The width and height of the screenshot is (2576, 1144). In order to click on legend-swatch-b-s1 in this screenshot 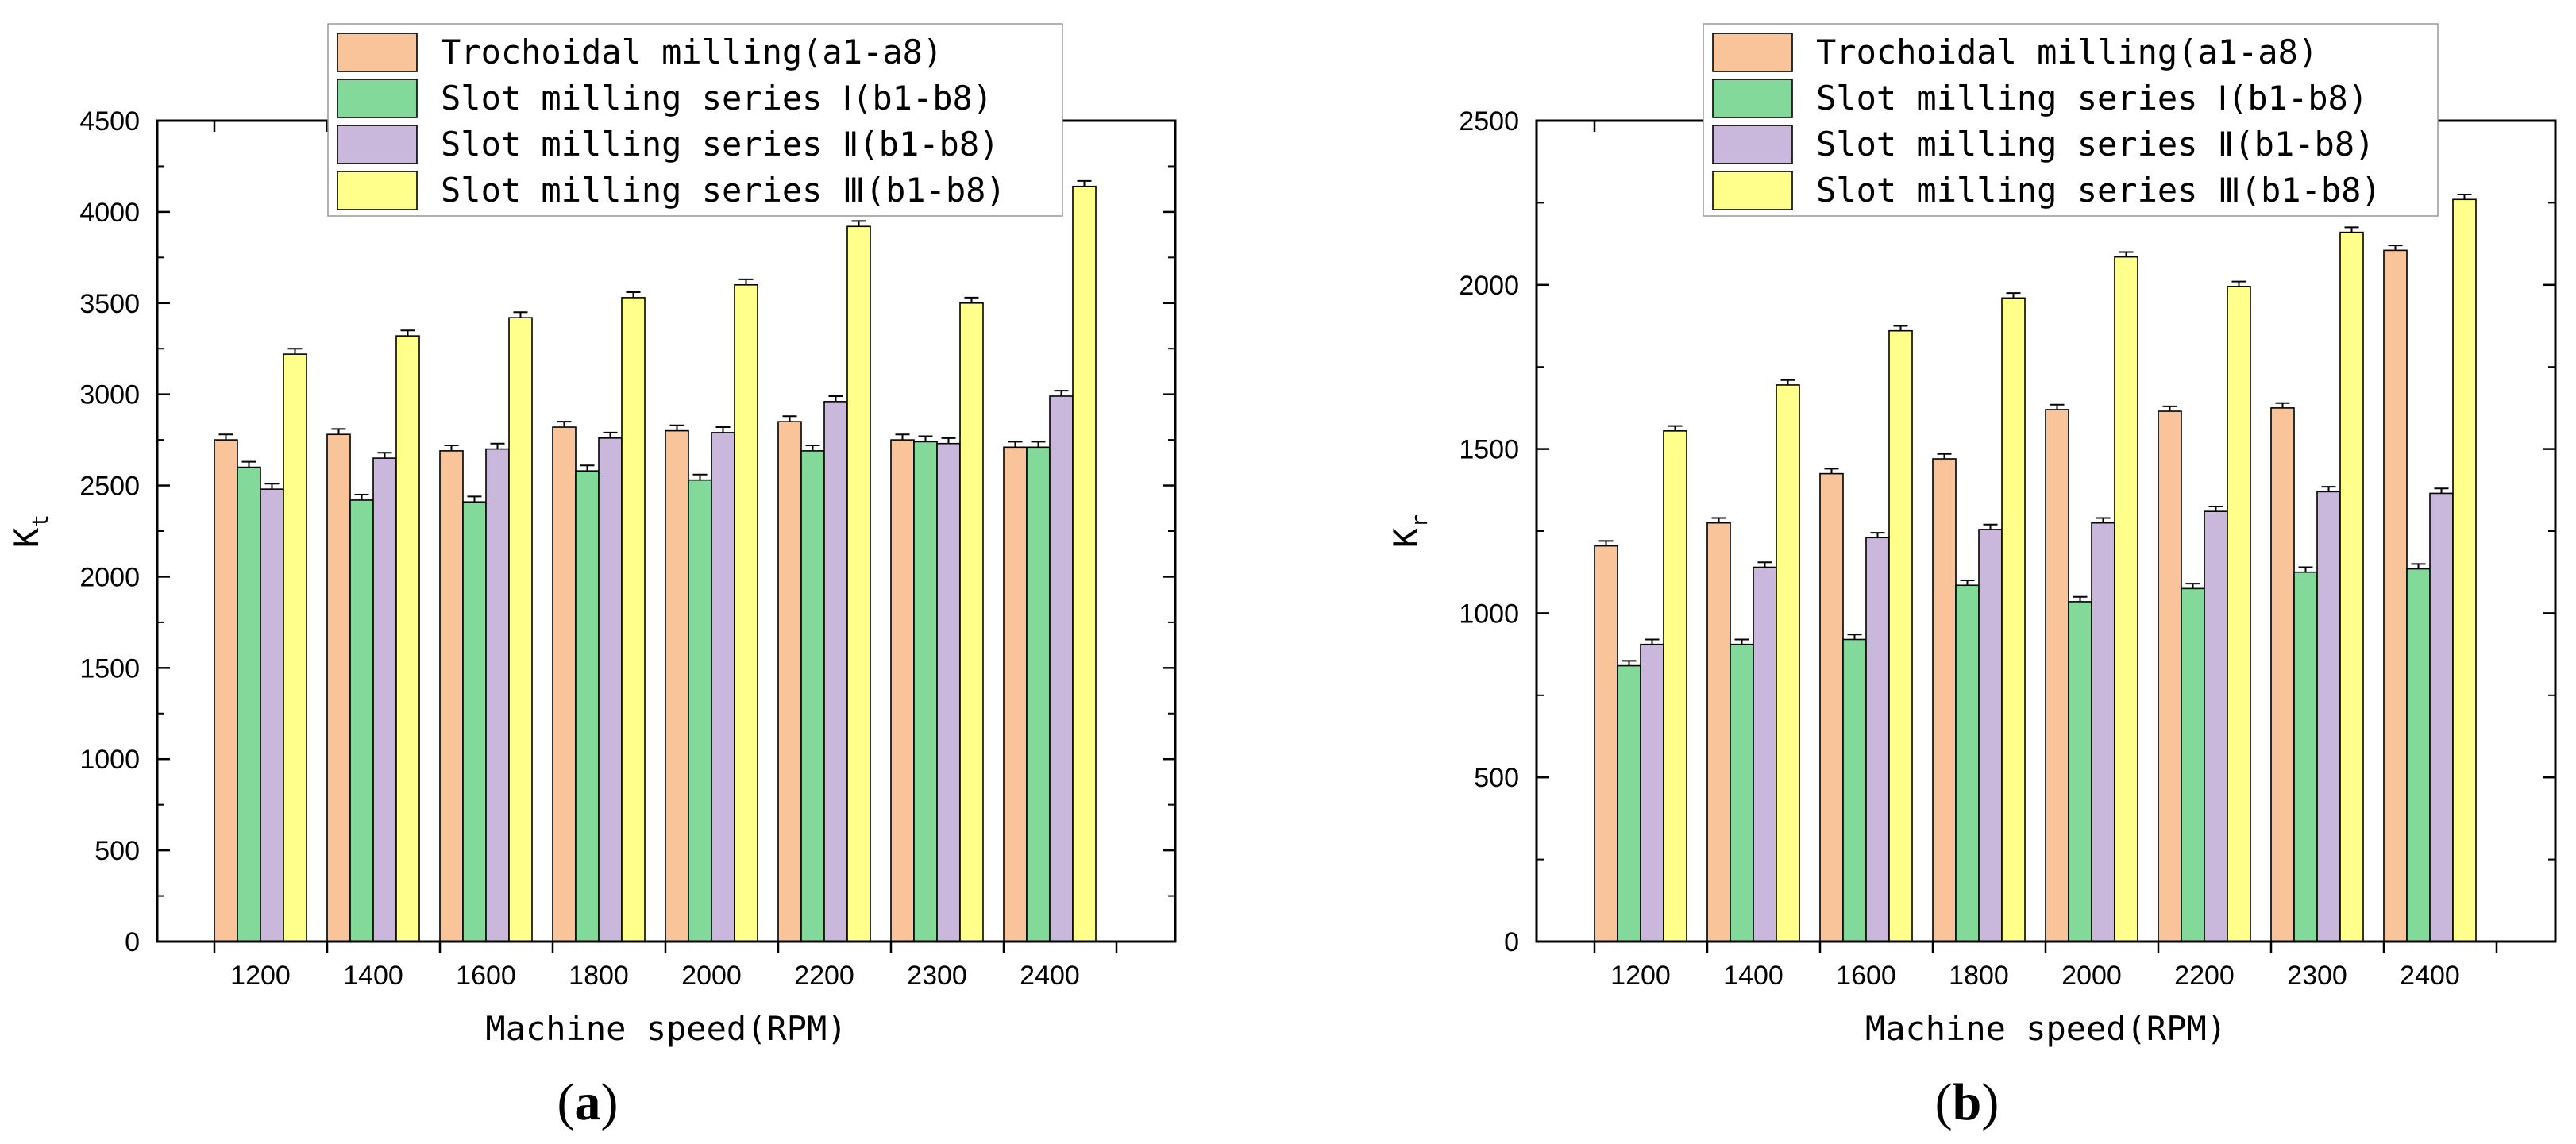, I will do `click(1752, 52)`.